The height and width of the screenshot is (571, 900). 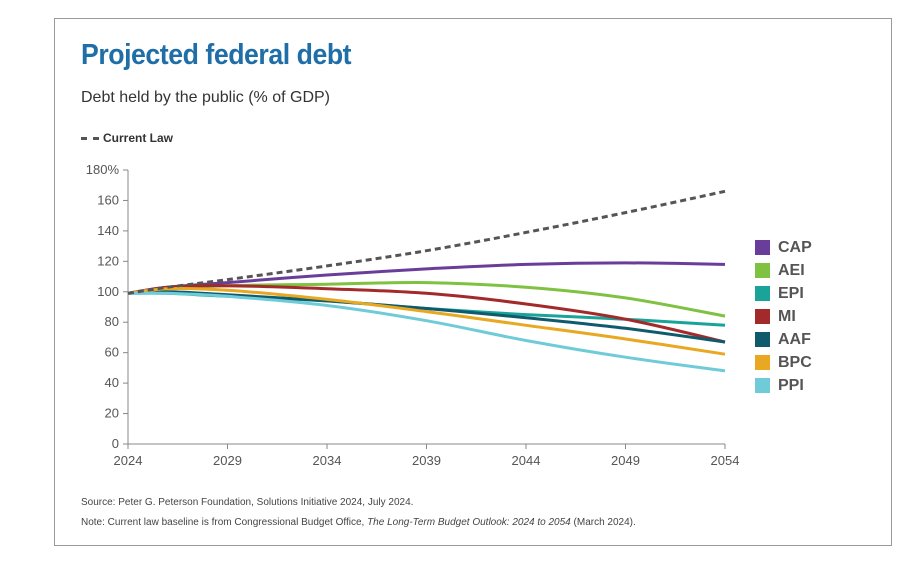 What do you see at coordinates (112, 352) in the screenshot?
I see `y-tick-label: 60` at bounding box center [112, 352].